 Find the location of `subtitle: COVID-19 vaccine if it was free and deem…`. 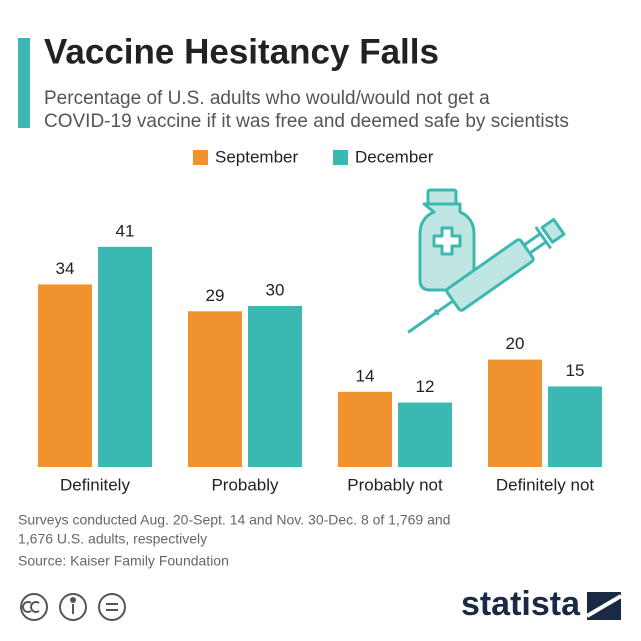

subtitle: COVID-19 vaccine if it was free and deem… is located at coordinates (306, 121).